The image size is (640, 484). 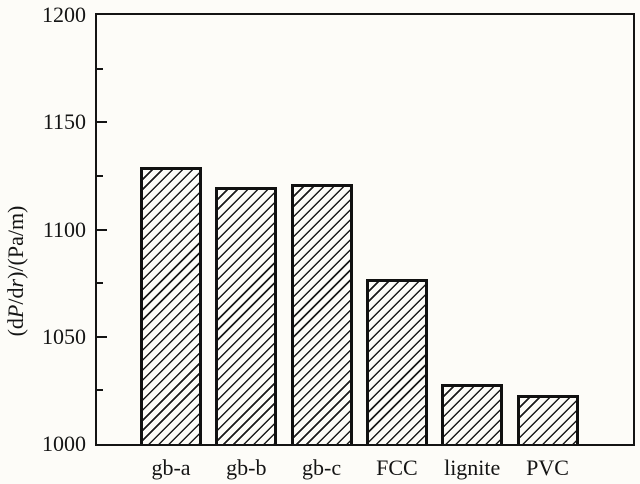 I want to click on y-tick-label-1150: 1150, so click(x=64, y=122).